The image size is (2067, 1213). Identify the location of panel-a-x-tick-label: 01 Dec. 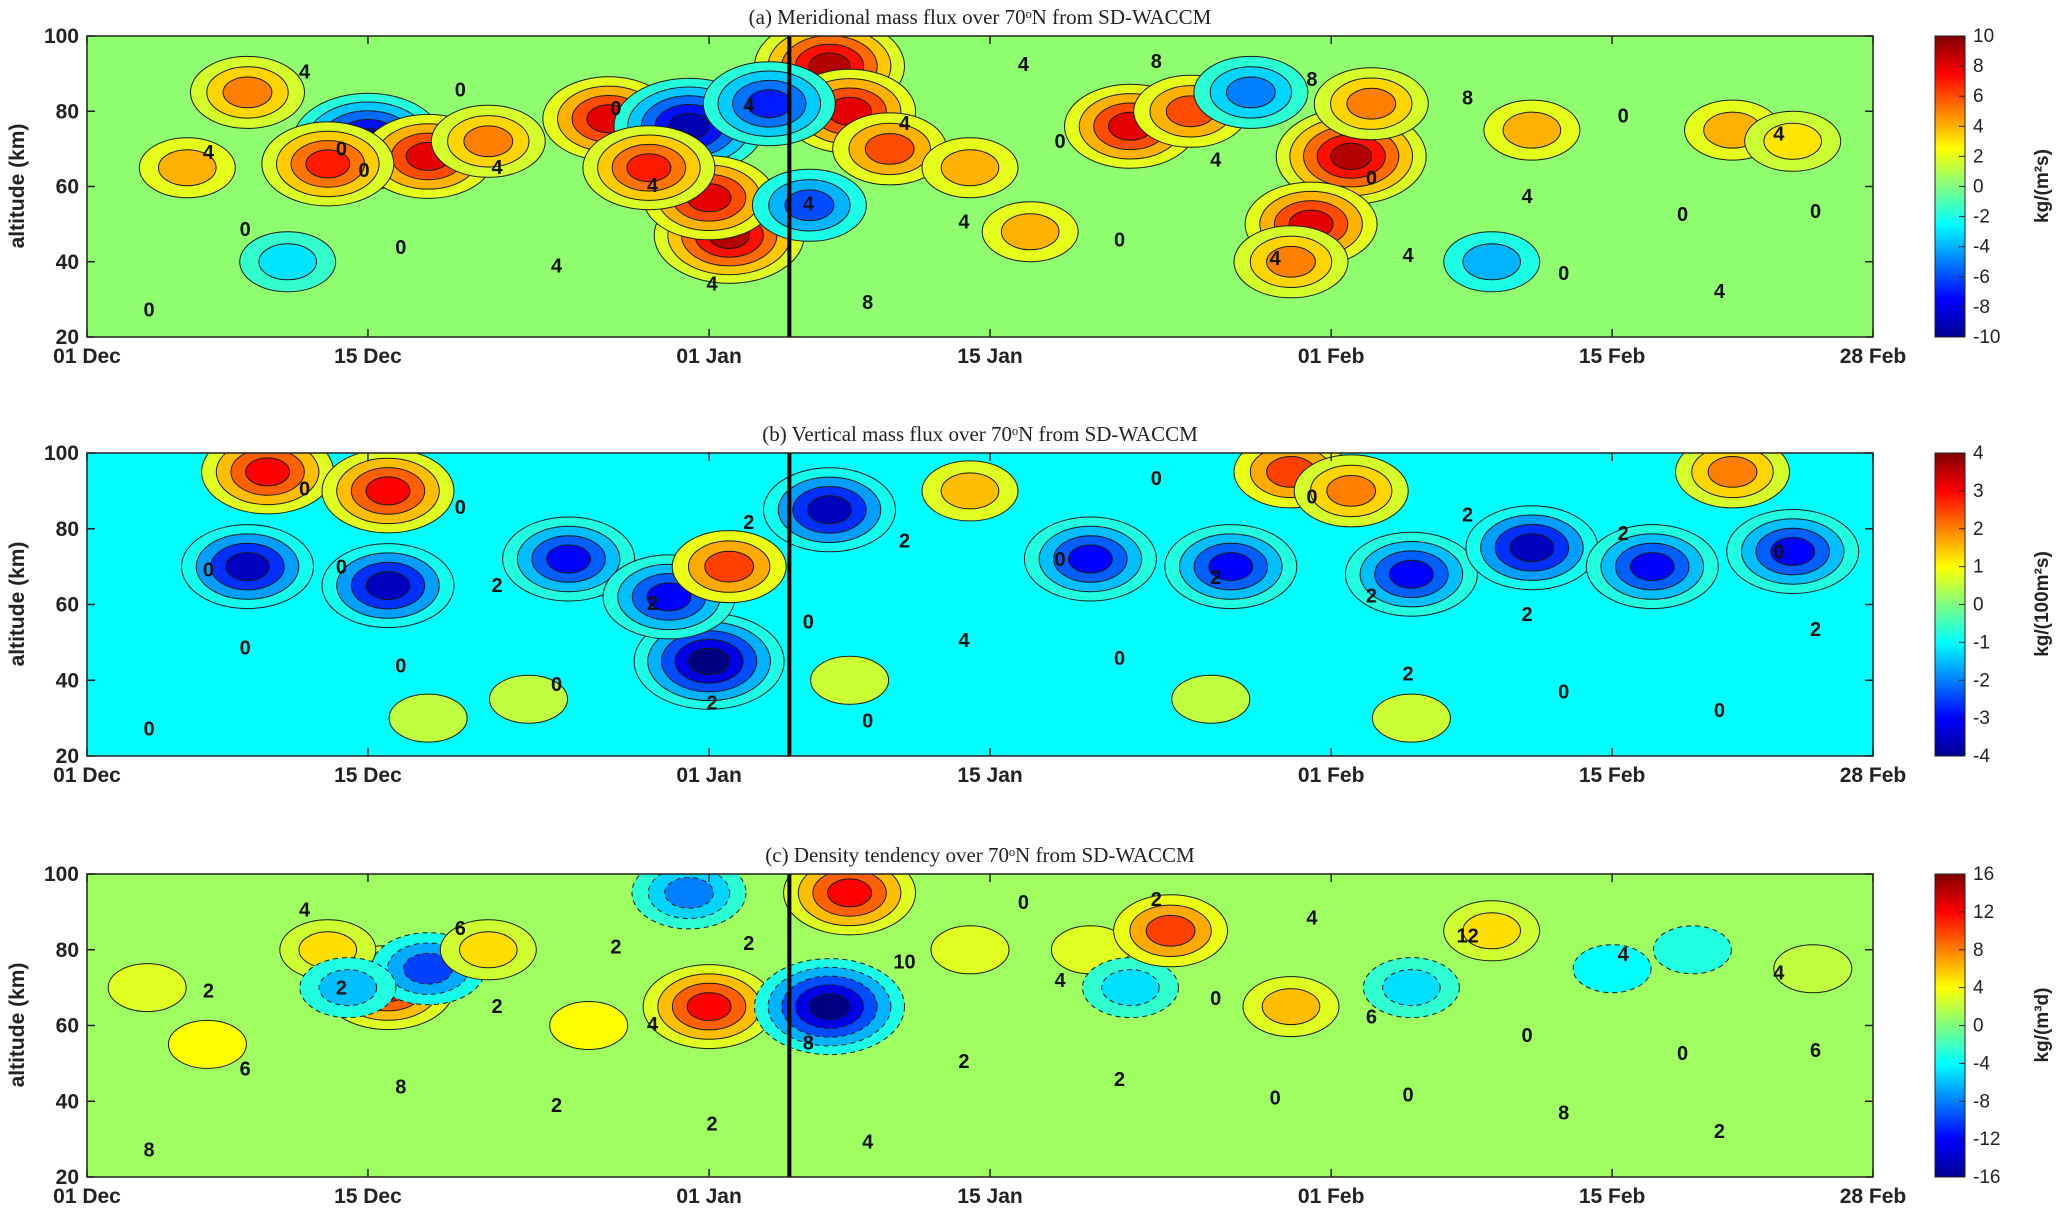
(87, 356).